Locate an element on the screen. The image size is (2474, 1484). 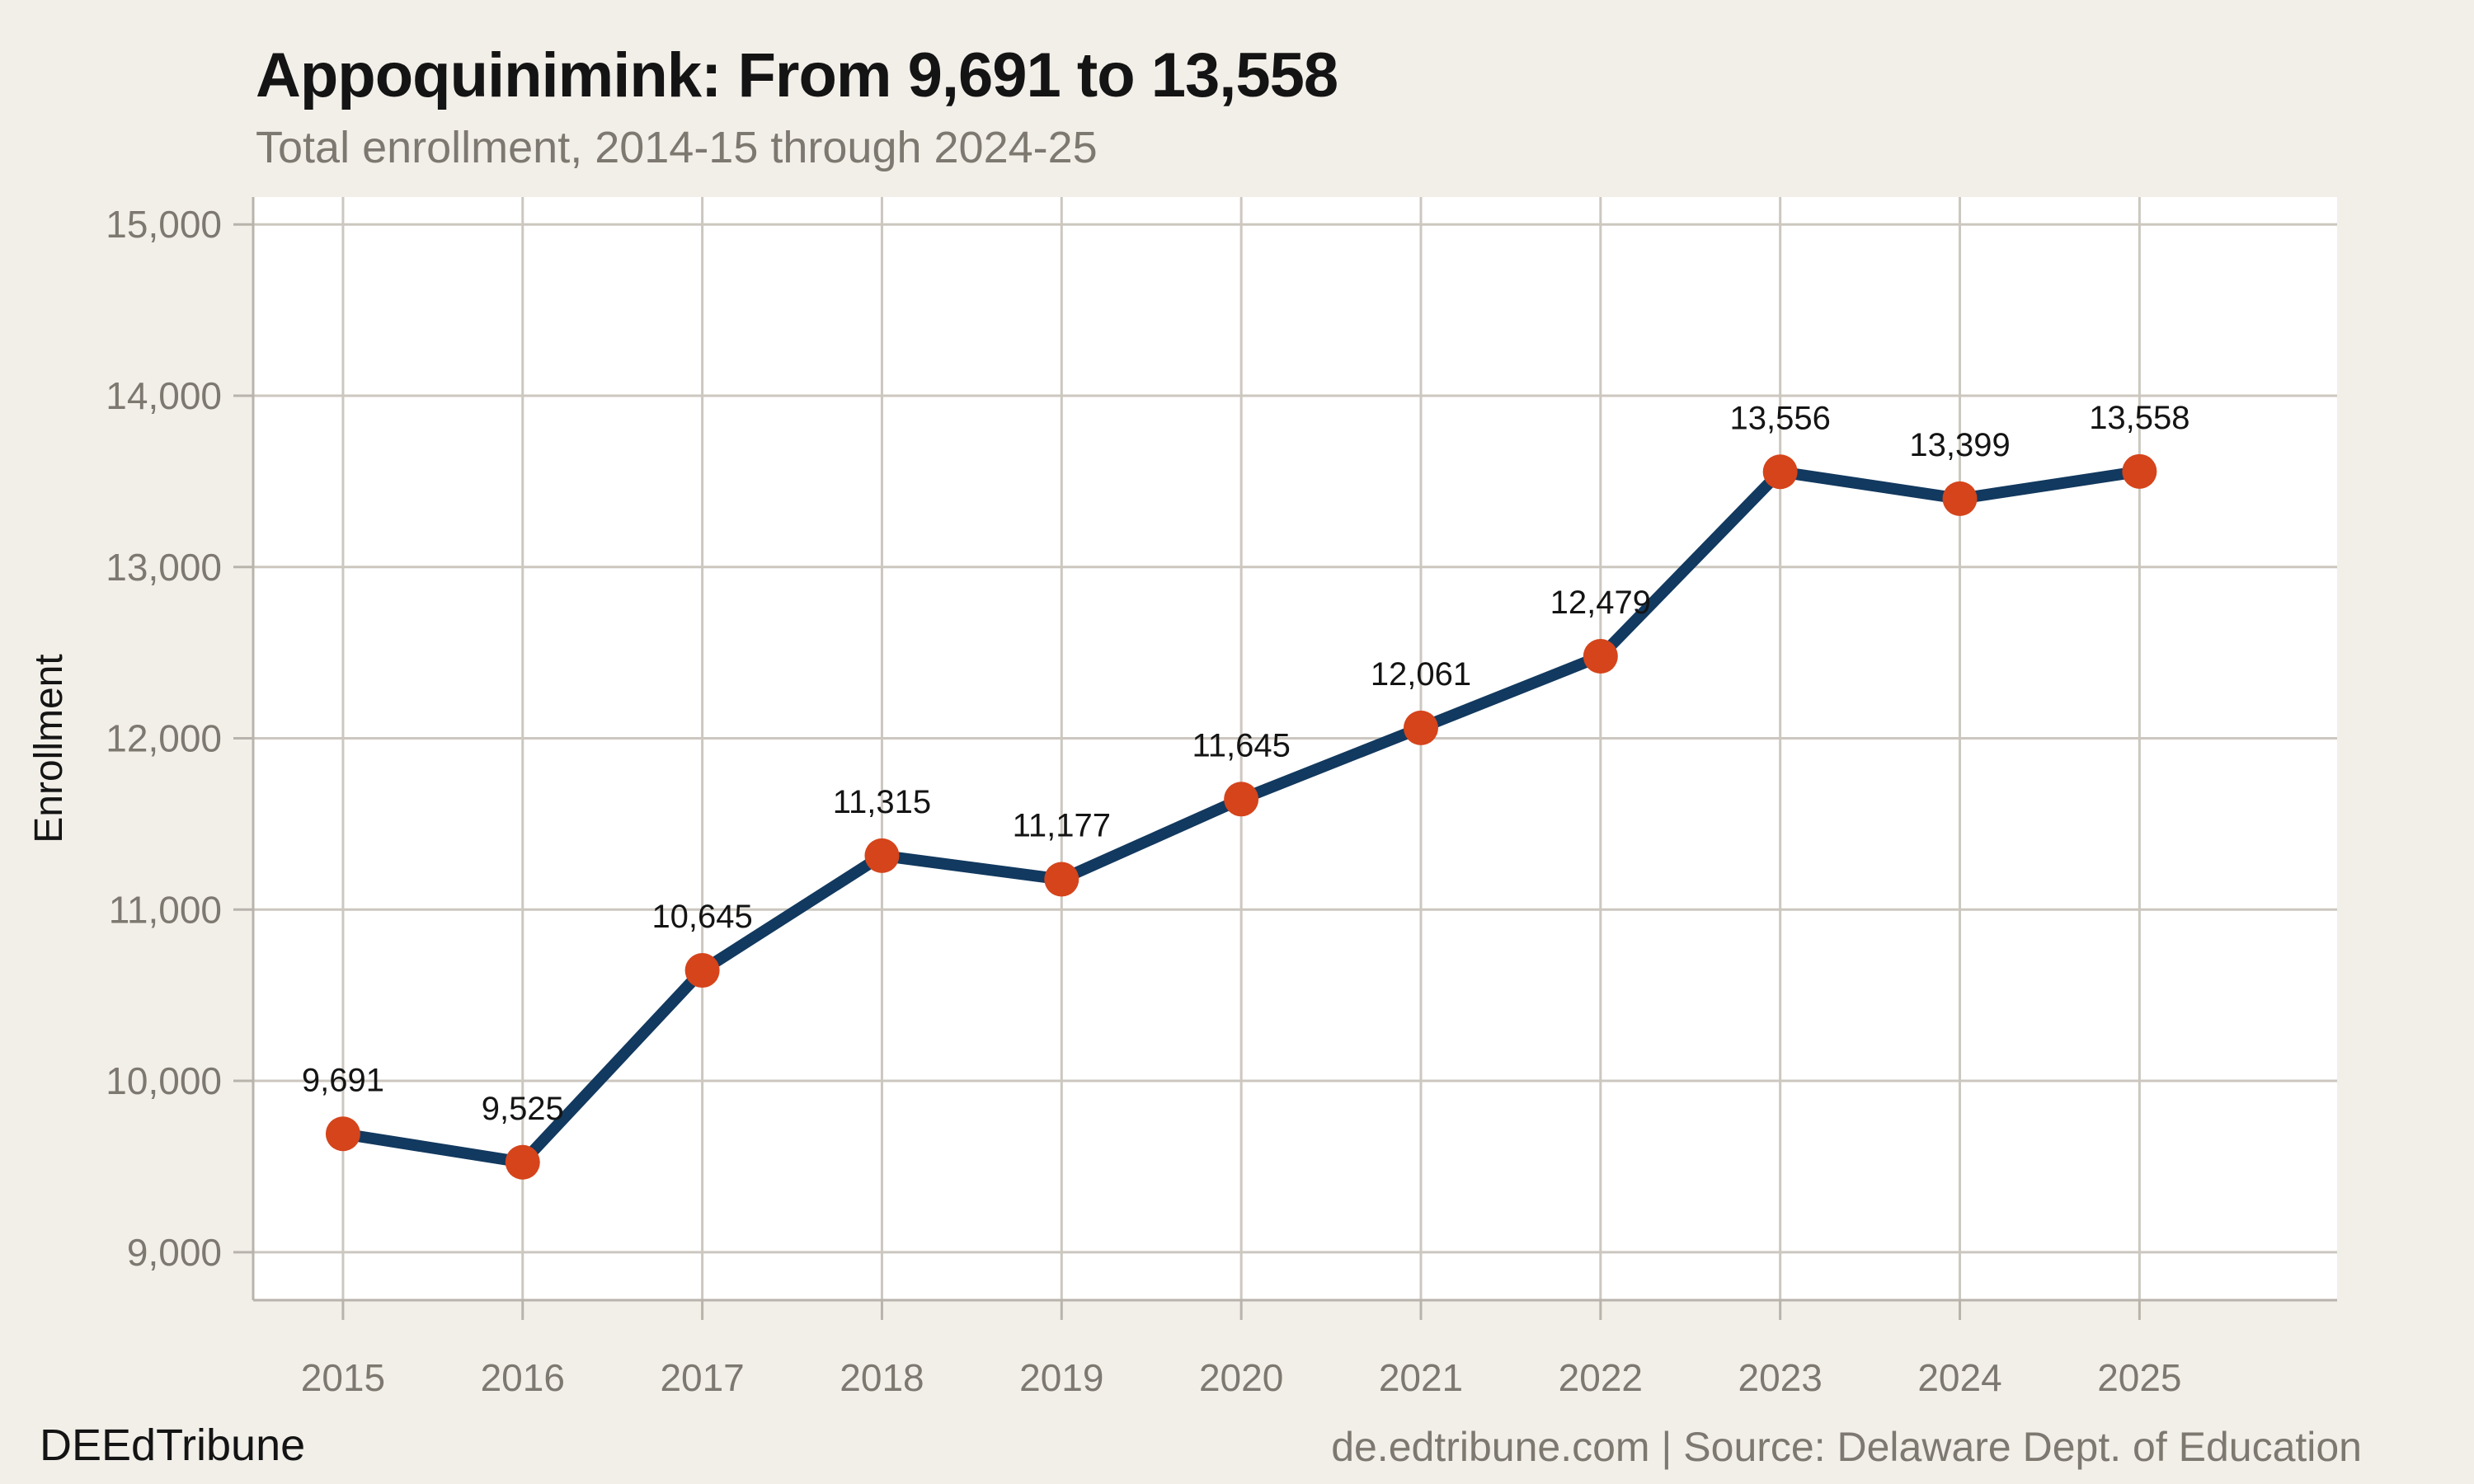
y-tick-label: 9,000 is located at coordinates (174, 1252).